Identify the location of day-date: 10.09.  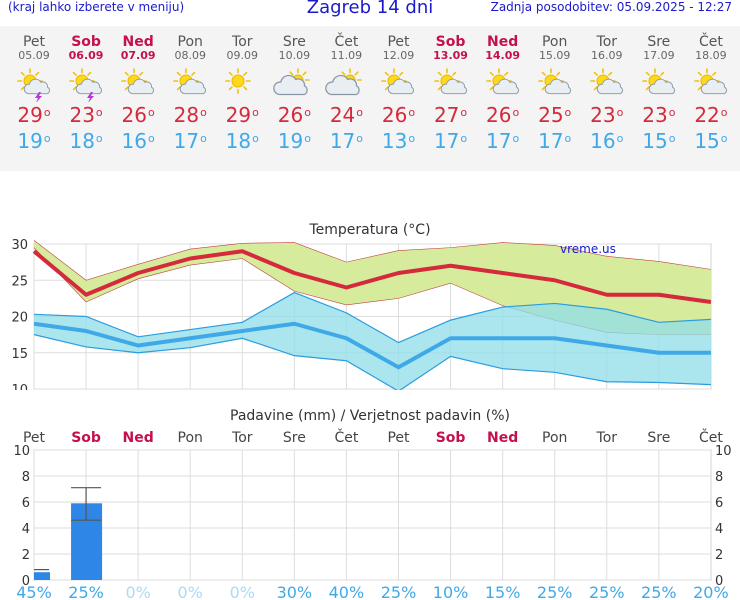
(294, 55).